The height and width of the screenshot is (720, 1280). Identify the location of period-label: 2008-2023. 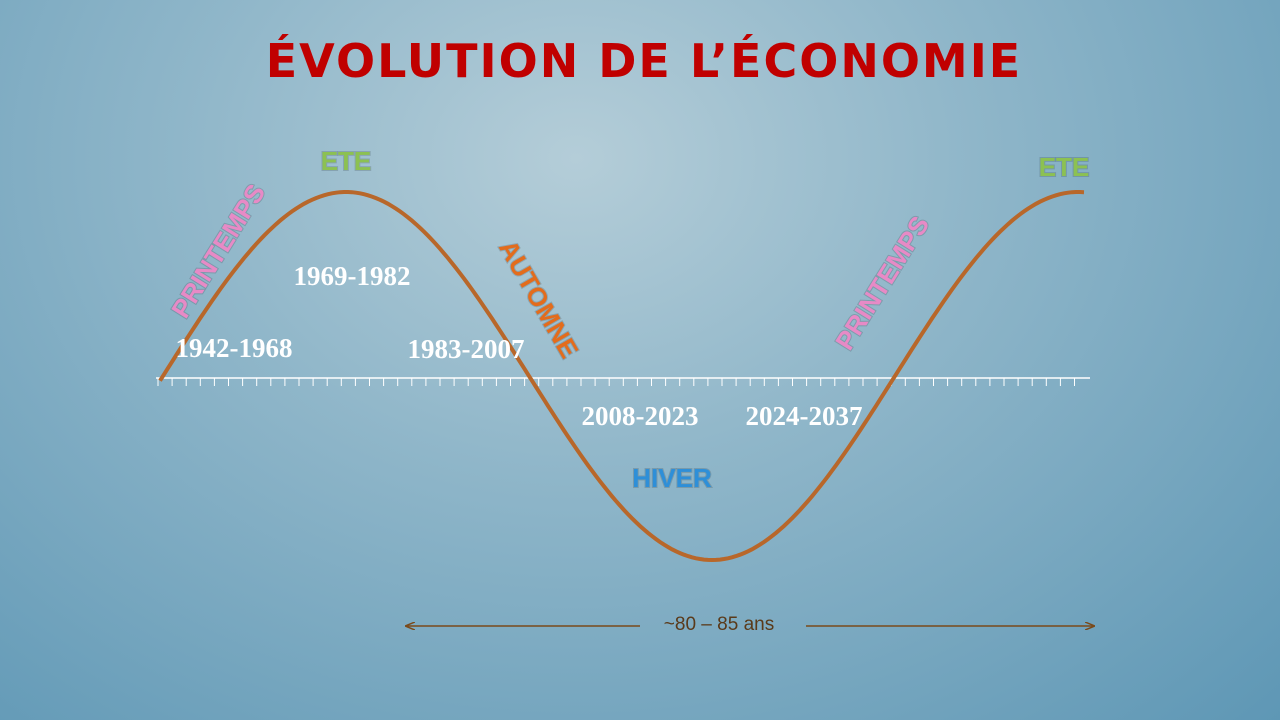
(640, 416).